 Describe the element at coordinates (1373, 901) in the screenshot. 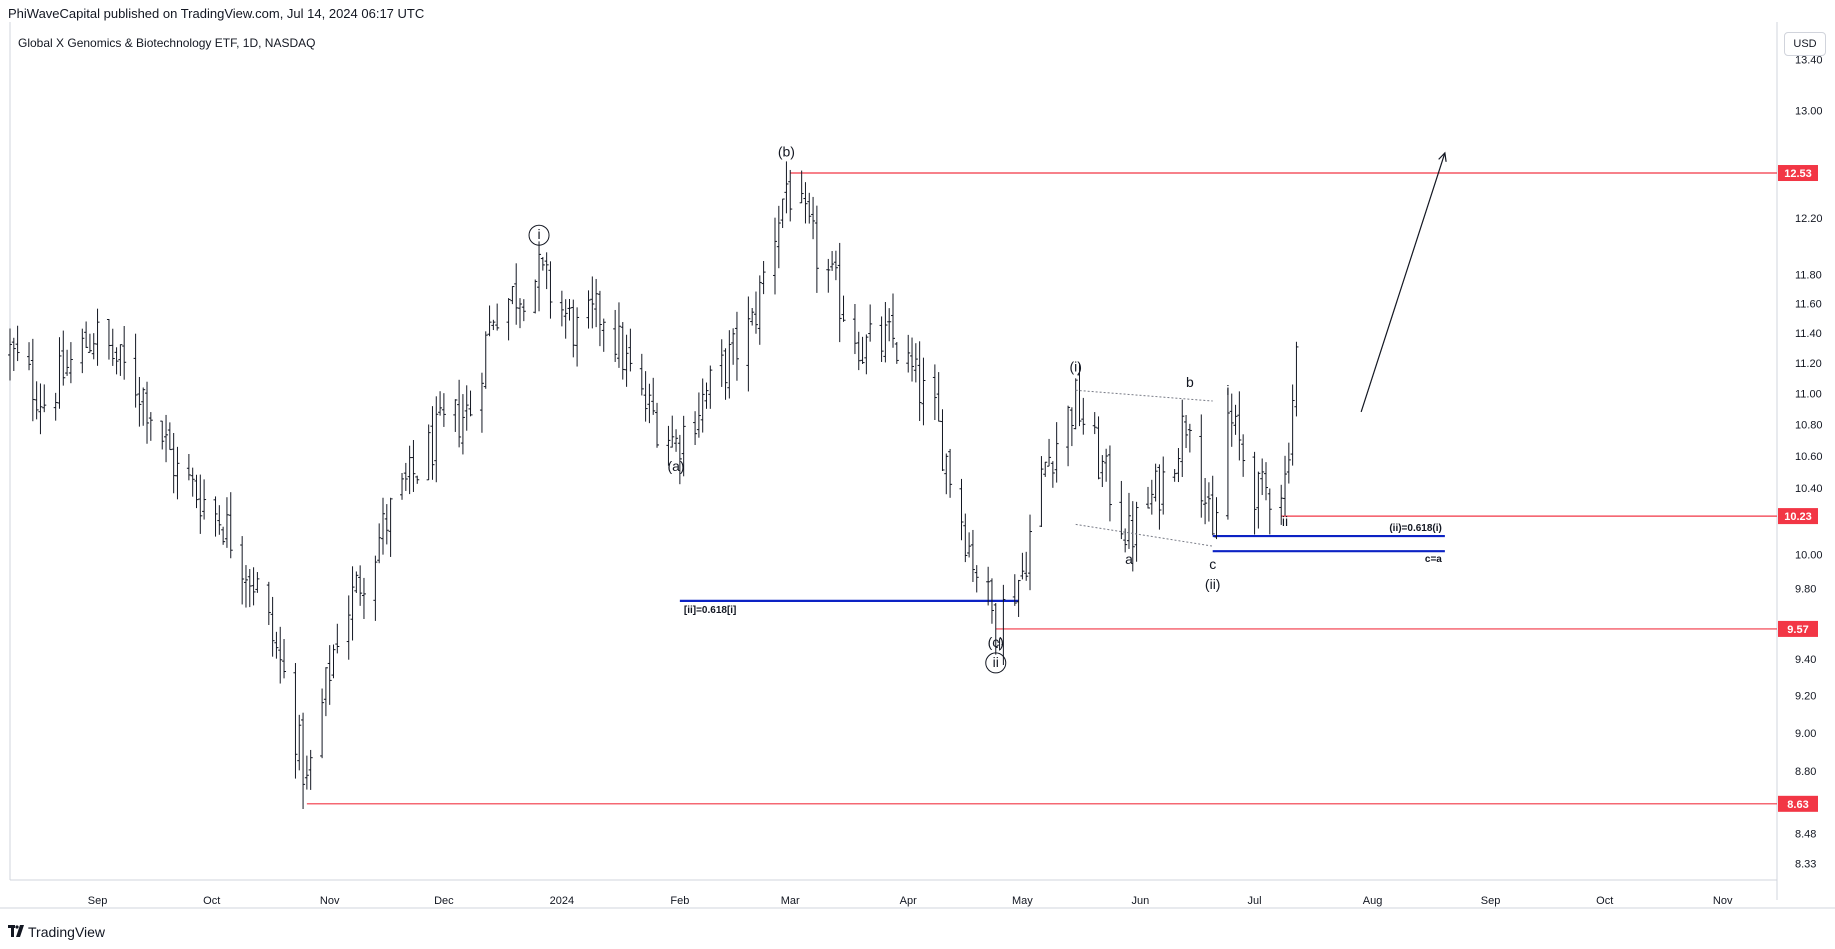

I see `time-tick-label: Aug` at that location.